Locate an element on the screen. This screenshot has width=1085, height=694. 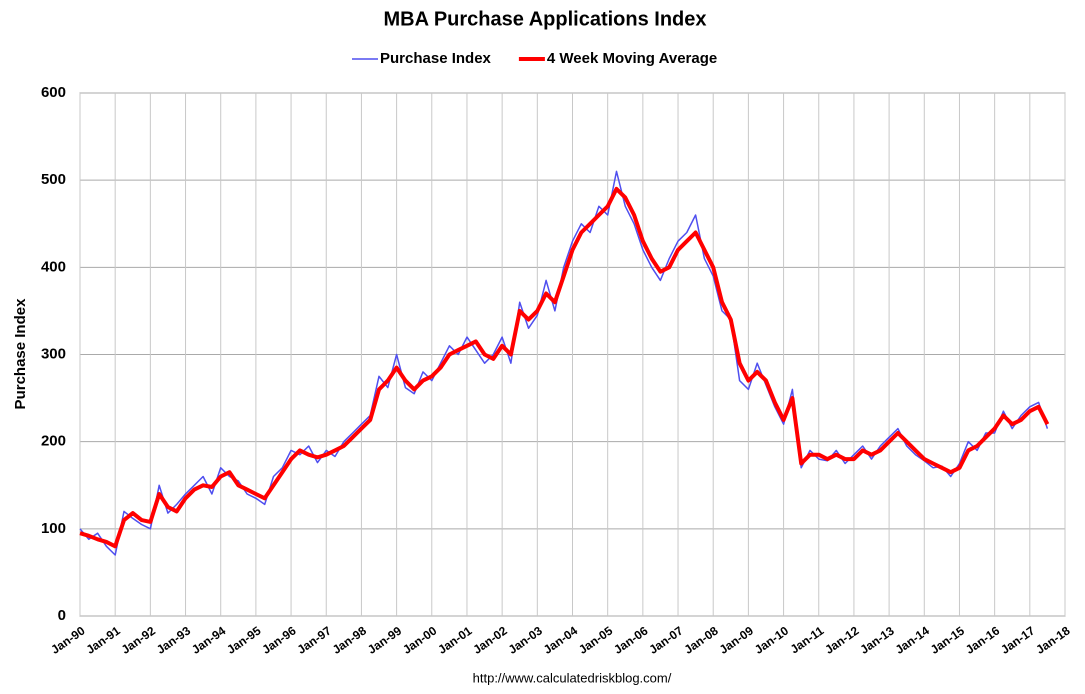
x-tick-label: Jan-91 is located at coordinates (103, 639).